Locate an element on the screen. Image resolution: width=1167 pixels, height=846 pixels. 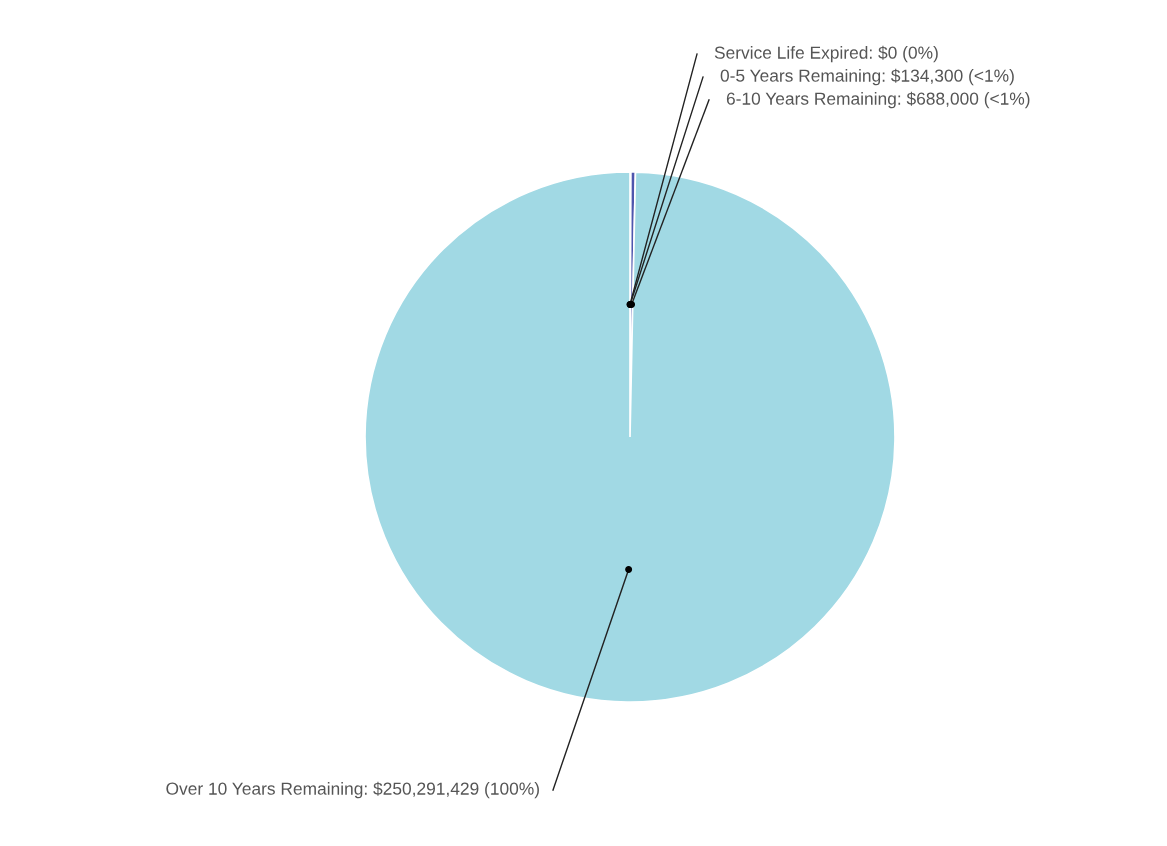
slice-label: 6-10 Years Remaining: $688,000 (<1%) is located at coordinates (878, 100).